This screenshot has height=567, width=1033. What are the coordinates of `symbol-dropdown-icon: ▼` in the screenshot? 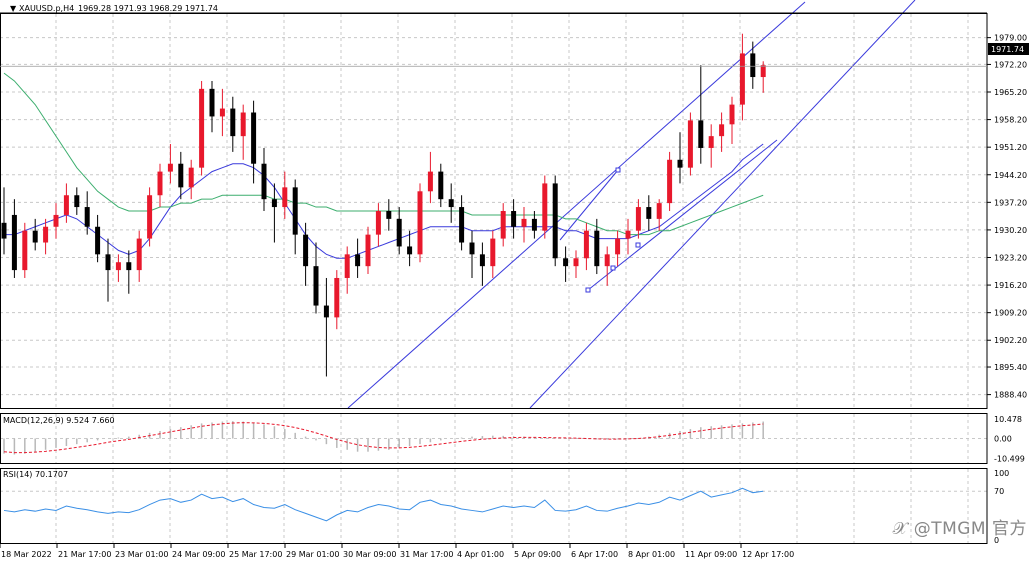 It's located at (13, 8).